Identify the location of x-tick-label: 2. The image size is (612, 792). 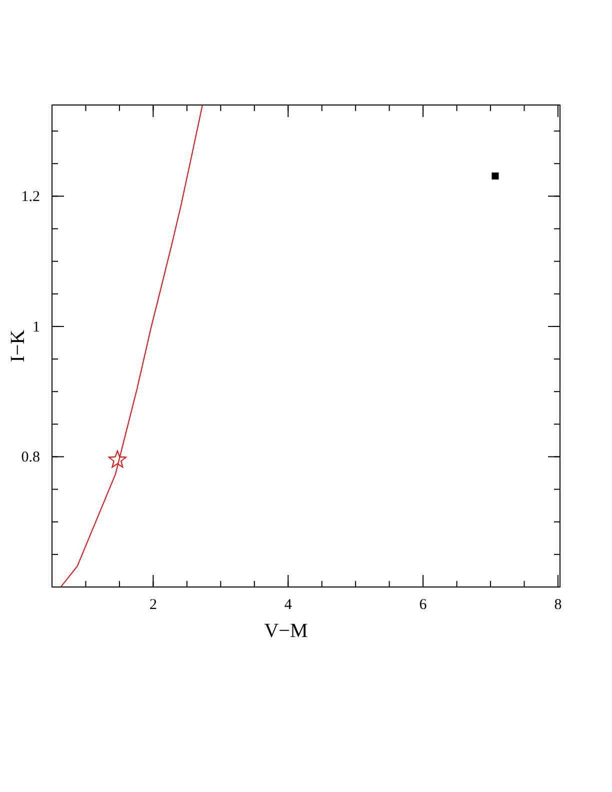
(153, 605).